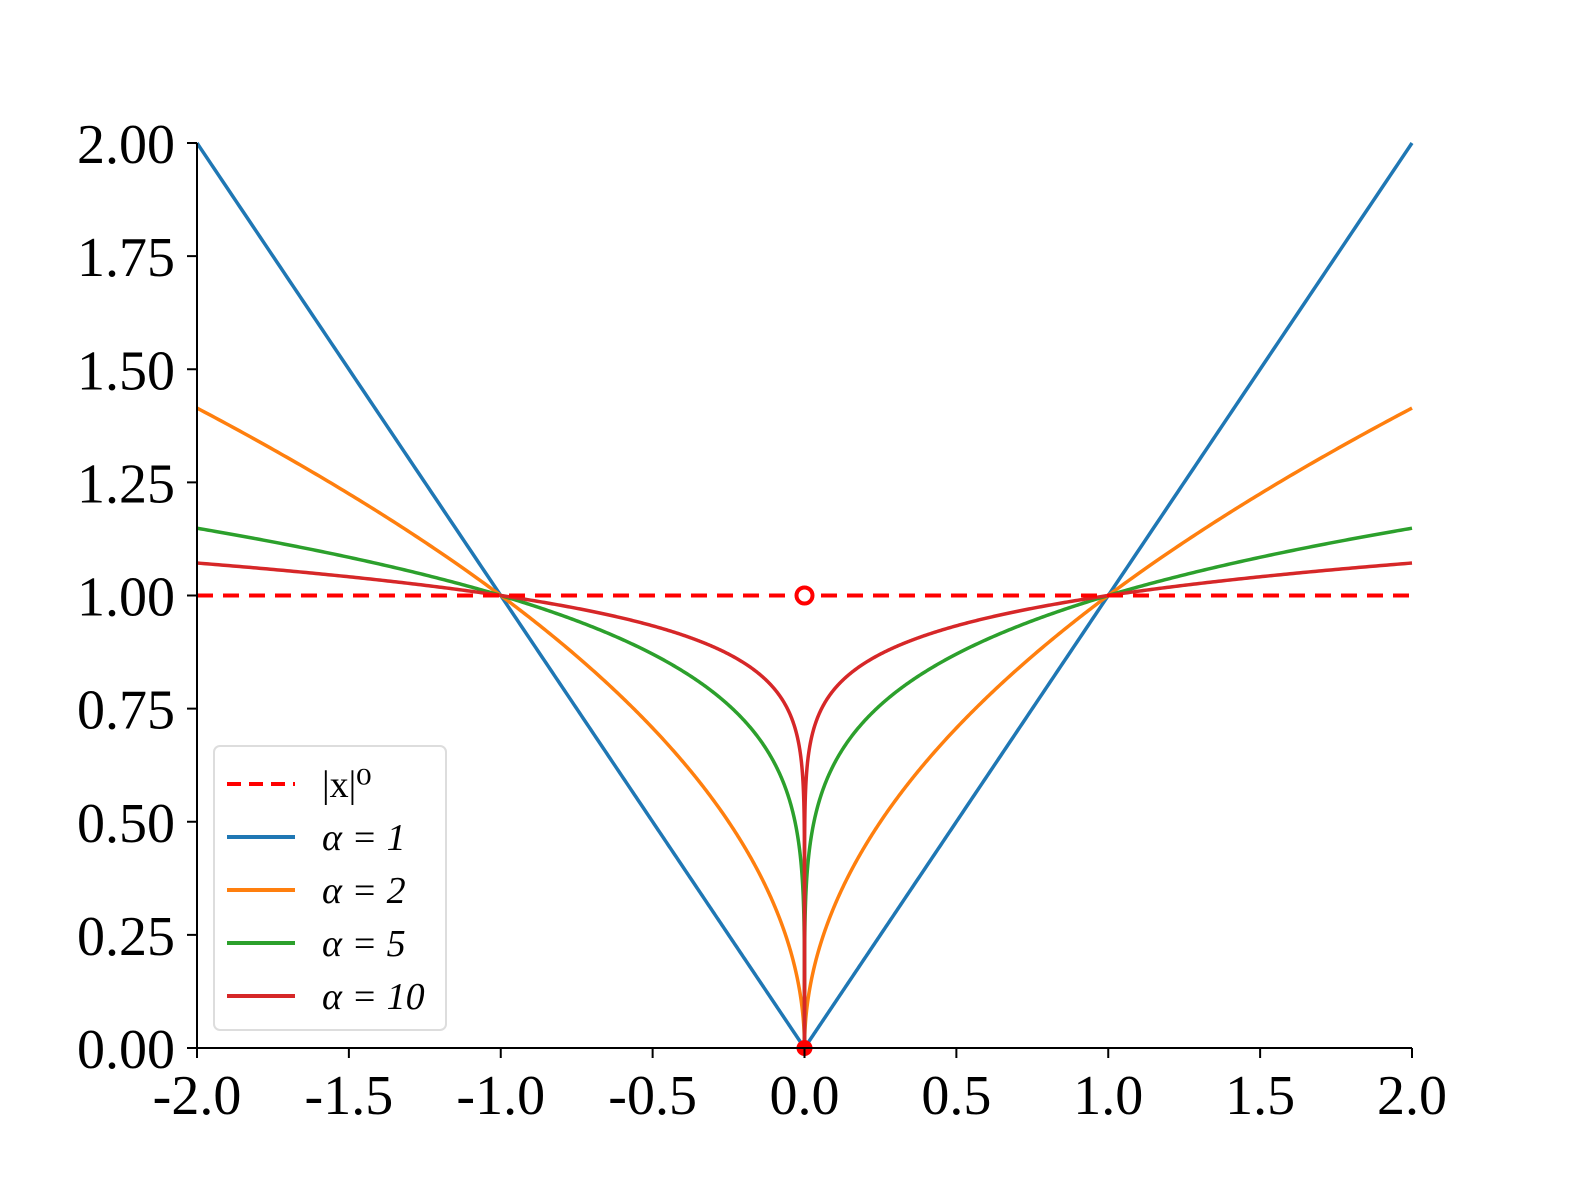 The width and height of the screenshot is (1575, 1181). What do you see at coordinates (804, 595) in the screenshot?
I see `open-point-marker` at bounding box center [804, 595].